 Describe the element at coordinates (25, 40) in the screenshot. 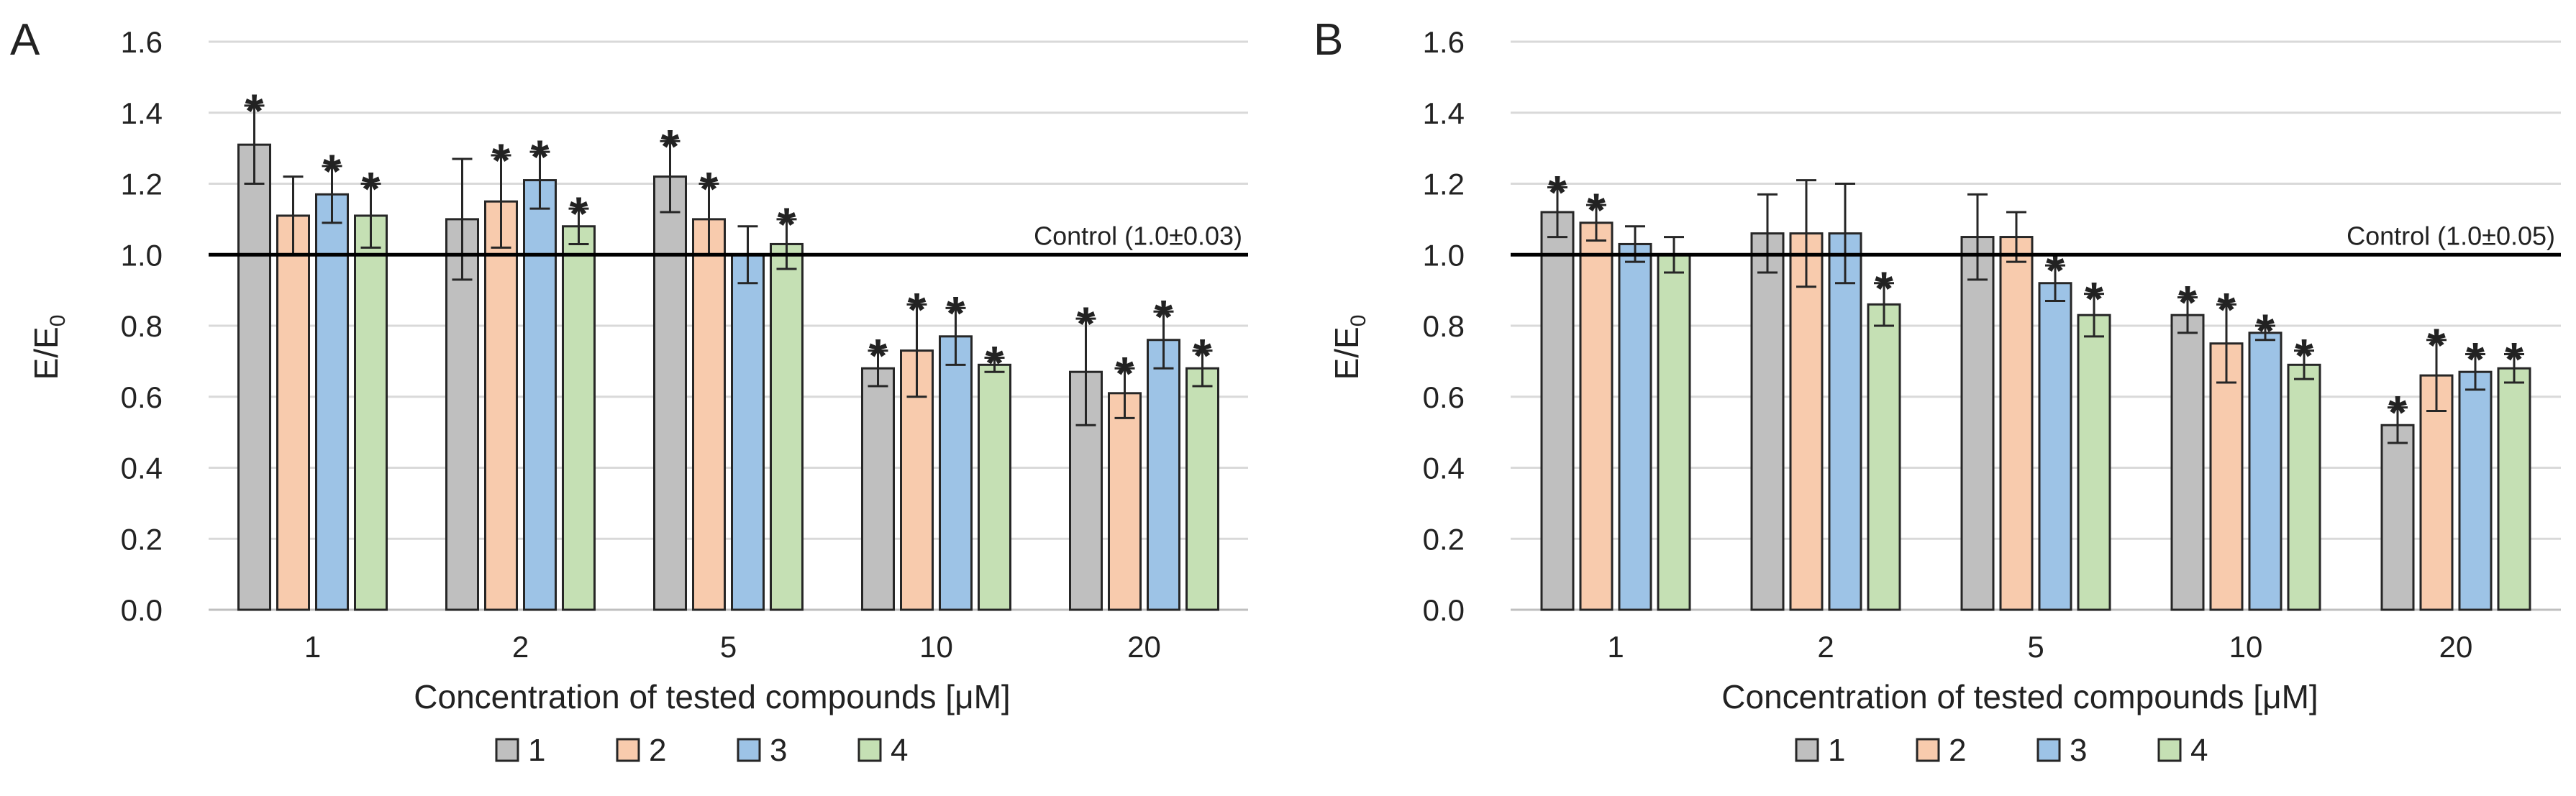

I see `panel-letter: A` at that location.